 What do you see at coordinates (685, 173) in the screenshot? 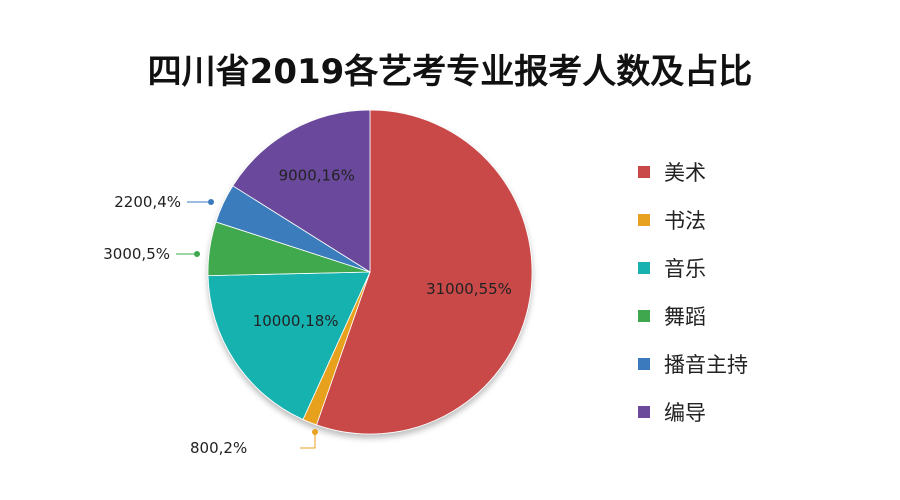
I see `legend-label: 美术` at bounding box center [685, 173].